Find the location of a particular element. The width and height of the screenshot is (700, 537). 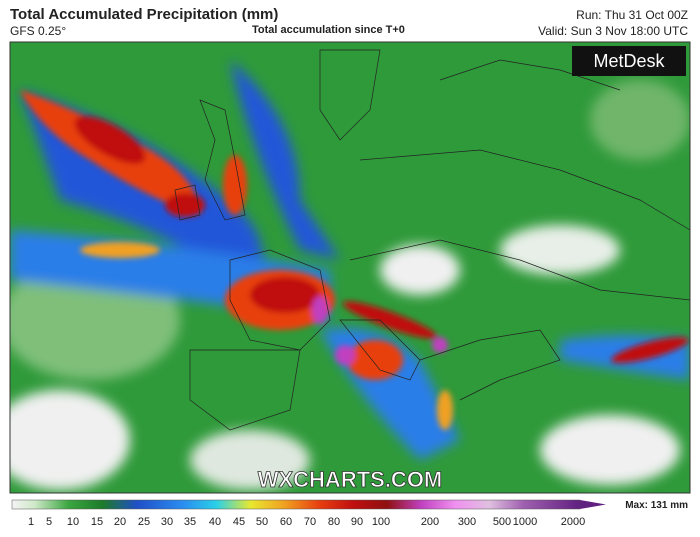

legend-tick: 45 is located at coordinates (239, 522).